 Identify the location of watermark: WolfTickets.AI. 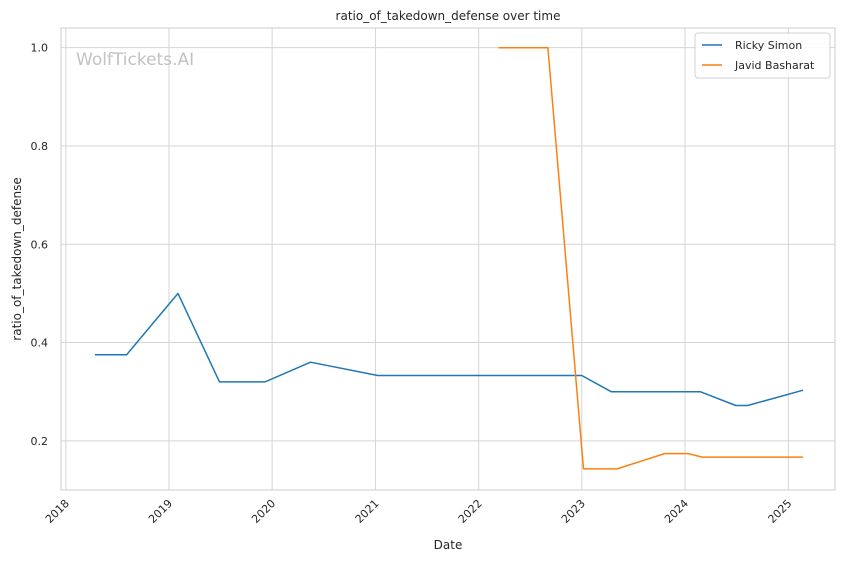
(135, 60).